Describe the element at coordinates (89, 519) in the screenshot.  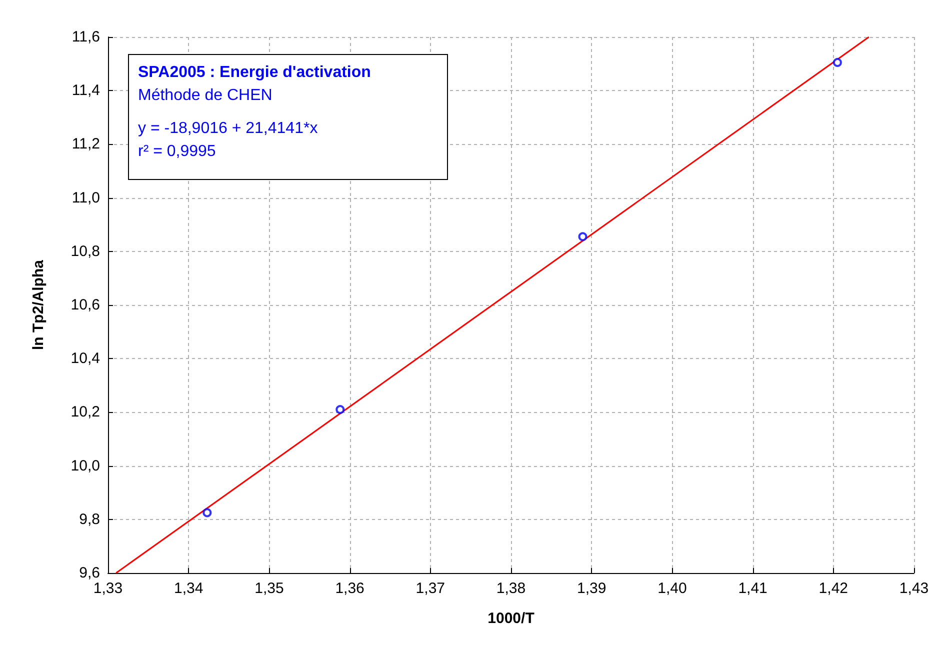
I see `y-tick-label: 9,8` at that location.